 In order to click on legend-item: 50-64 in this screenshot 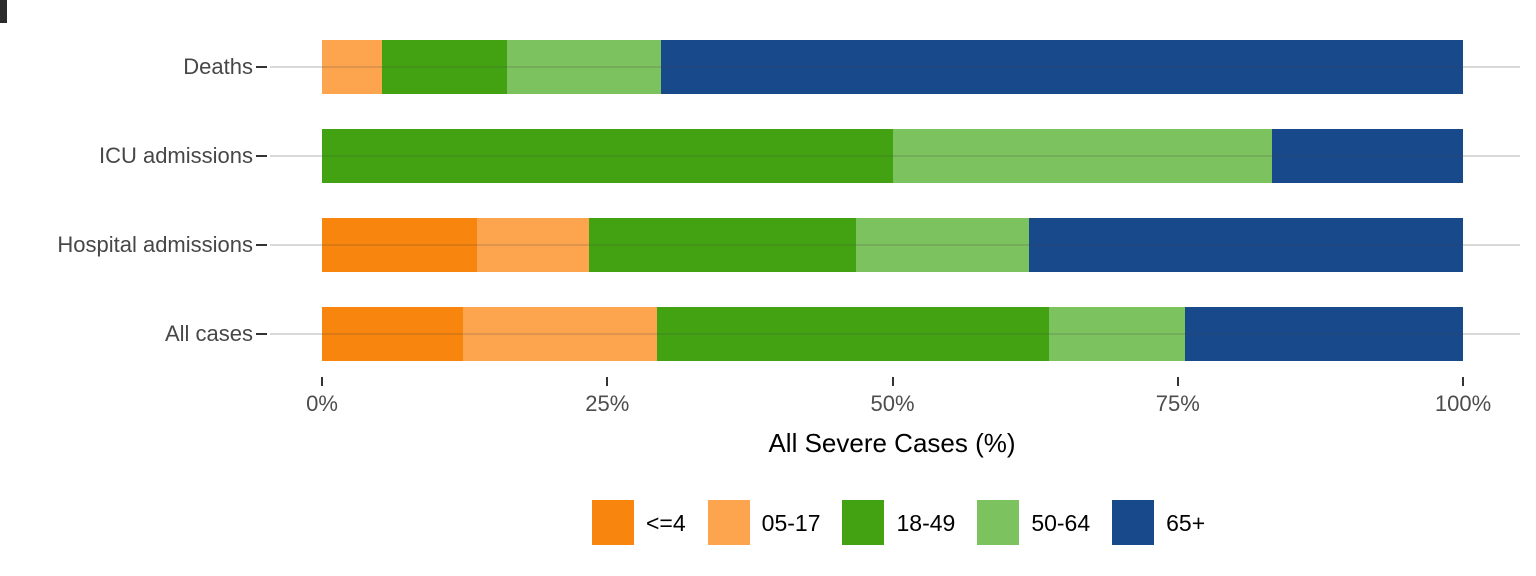, I will do `click(1033, 522)`.